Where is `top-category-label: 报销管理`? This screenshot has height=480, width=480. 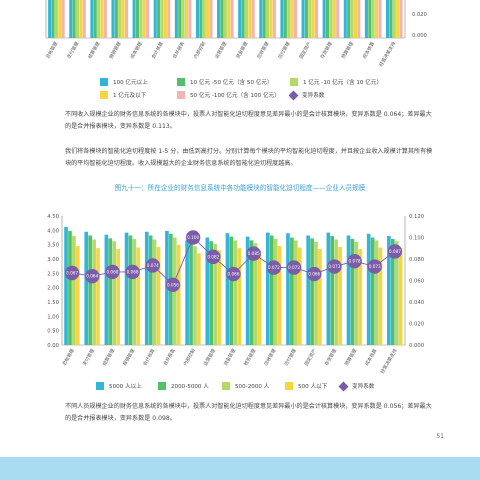 top-category-label: 报销管理 is located at coordinates (114, 50).